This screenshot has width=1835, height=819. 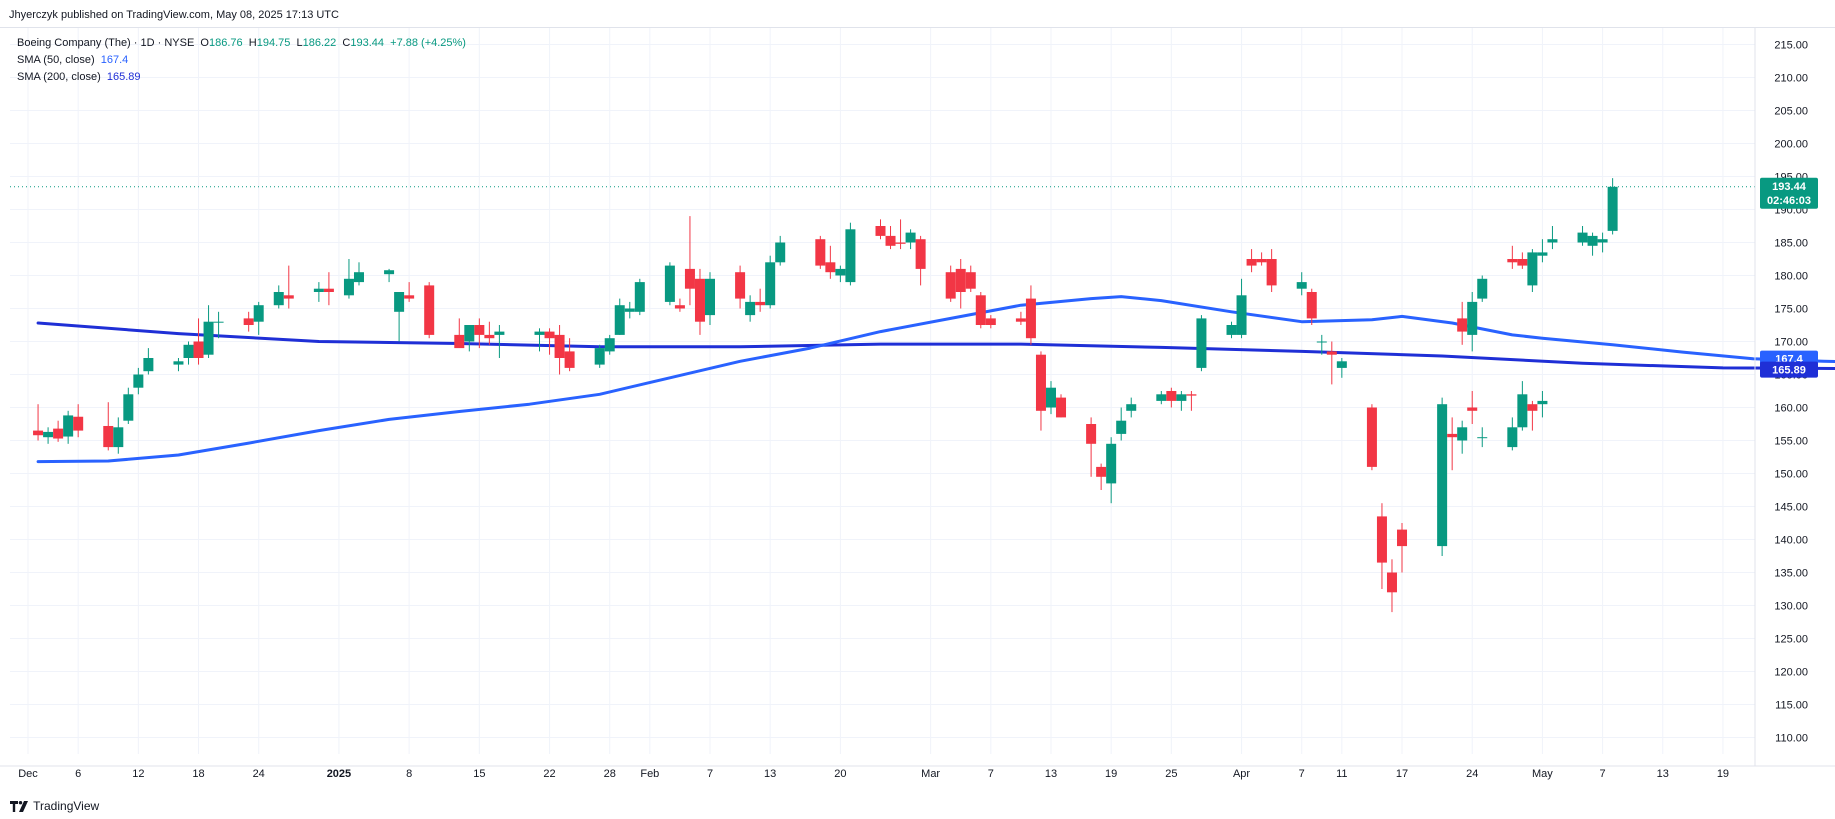 I want to click on x-tick-label: Apr, so click(x=1241, y=774).